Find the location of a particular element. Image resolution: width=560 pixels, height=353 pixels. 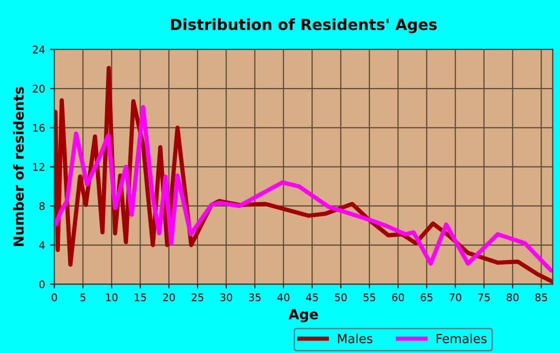

x-tick-label: 25 is located at coordinates (198, 297).